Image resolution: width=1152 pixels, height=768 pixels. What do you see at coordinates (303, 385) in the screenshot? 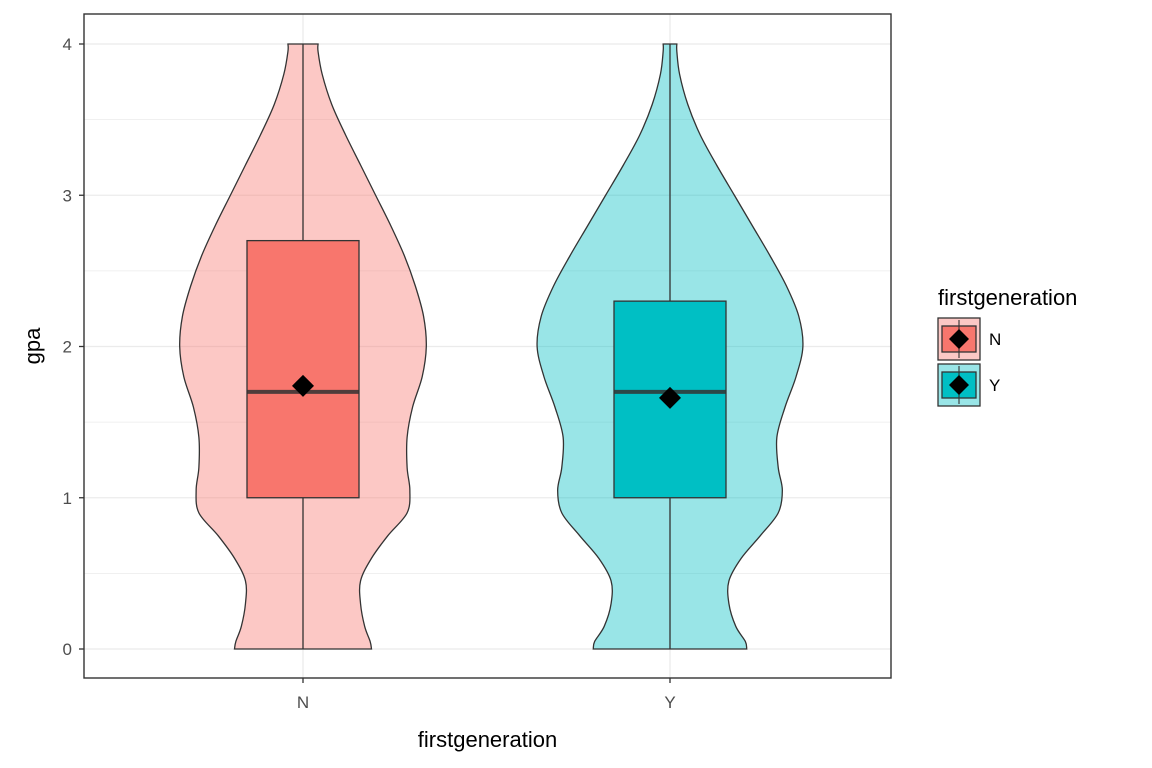
I see `mean-marker-N` at bounding box center [303, 385].